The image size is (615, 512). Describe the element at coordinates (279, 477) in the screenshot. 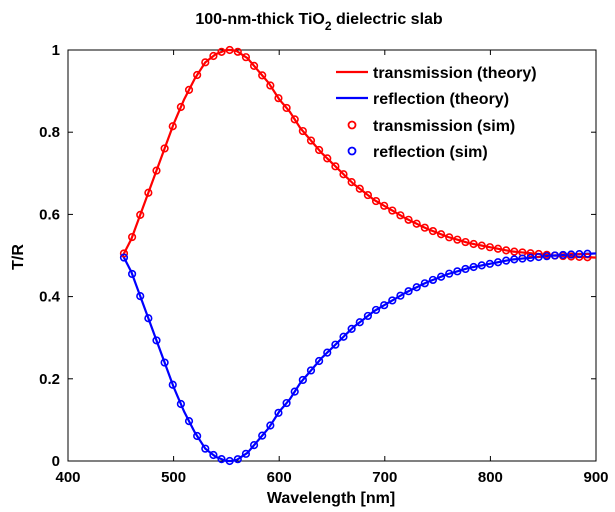

I see `x-tick-label: 600` at that location.